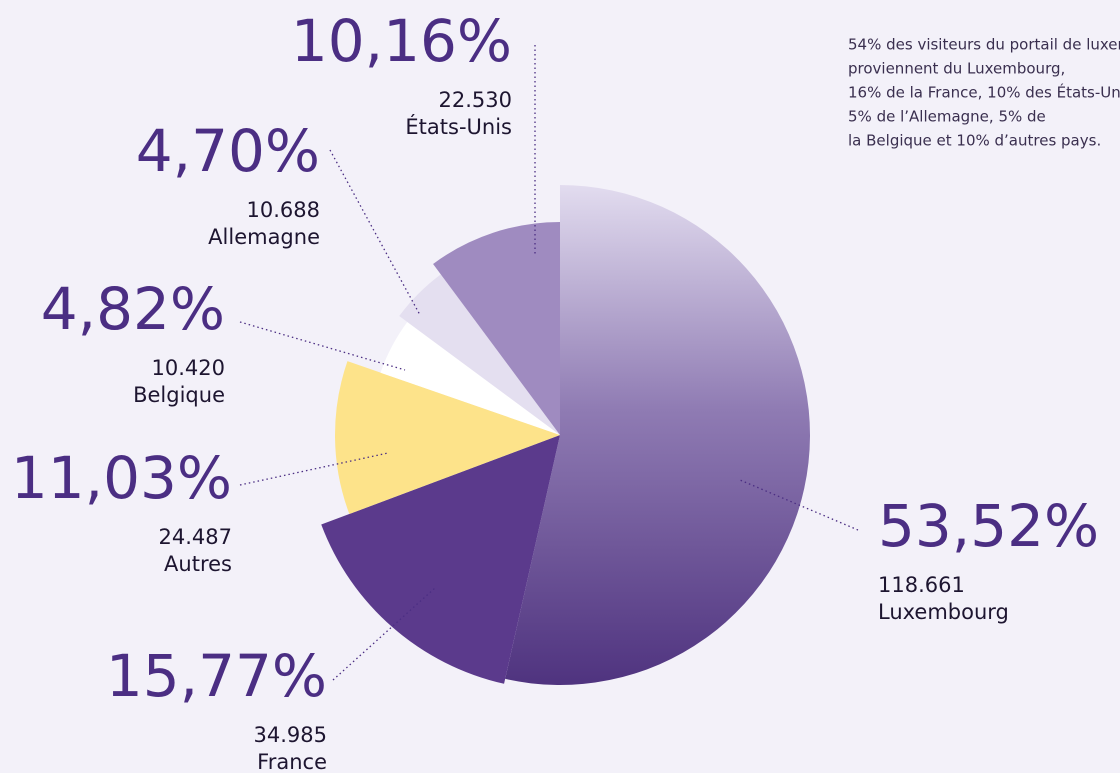  What do you see at coordinates (133, 309) in the screenshot?
I see `percent-label: 4,82%` at bounding box center [133, 309].